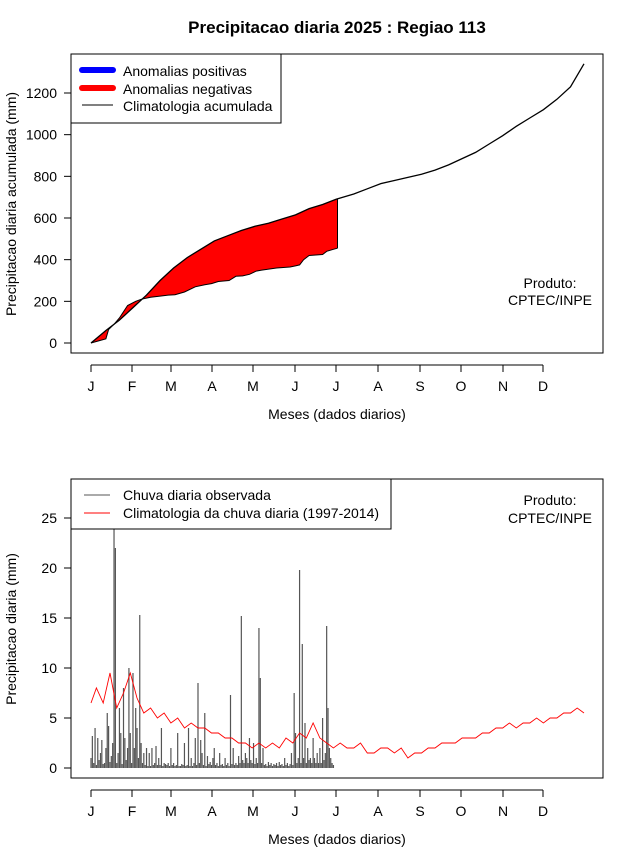 This screenshot has height=850, width=640. What do you see at coordinates (41, 93) in the screenshot?
I see `y-tick-label: 1200` at bounding box center [41, 93].